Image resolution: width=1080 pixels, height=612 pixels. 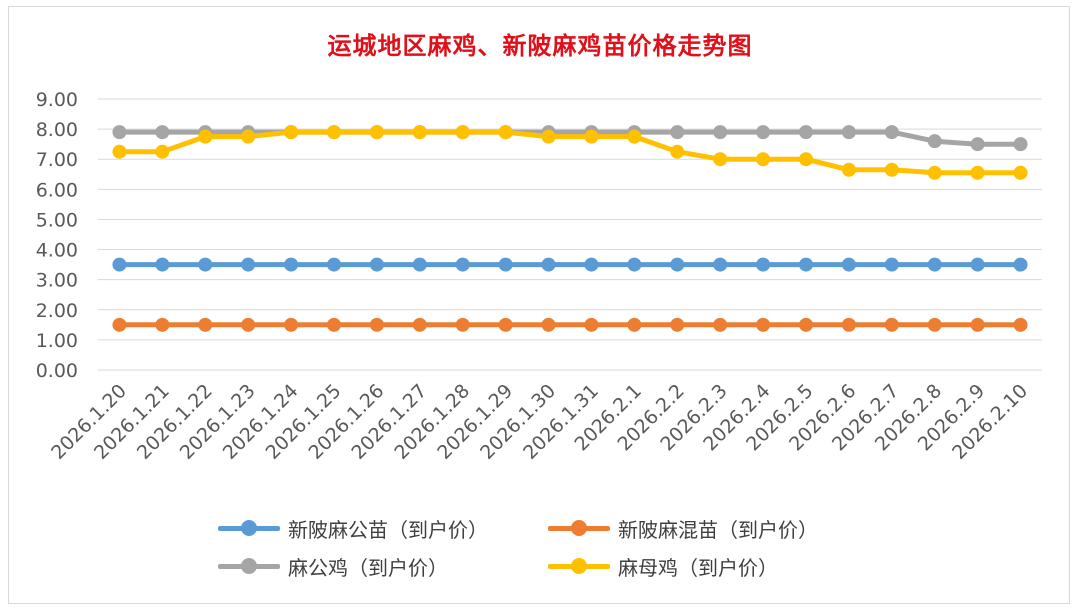 I want to click on legend-item: 麻母鸡（到户价）, so click(x=663, y=566).